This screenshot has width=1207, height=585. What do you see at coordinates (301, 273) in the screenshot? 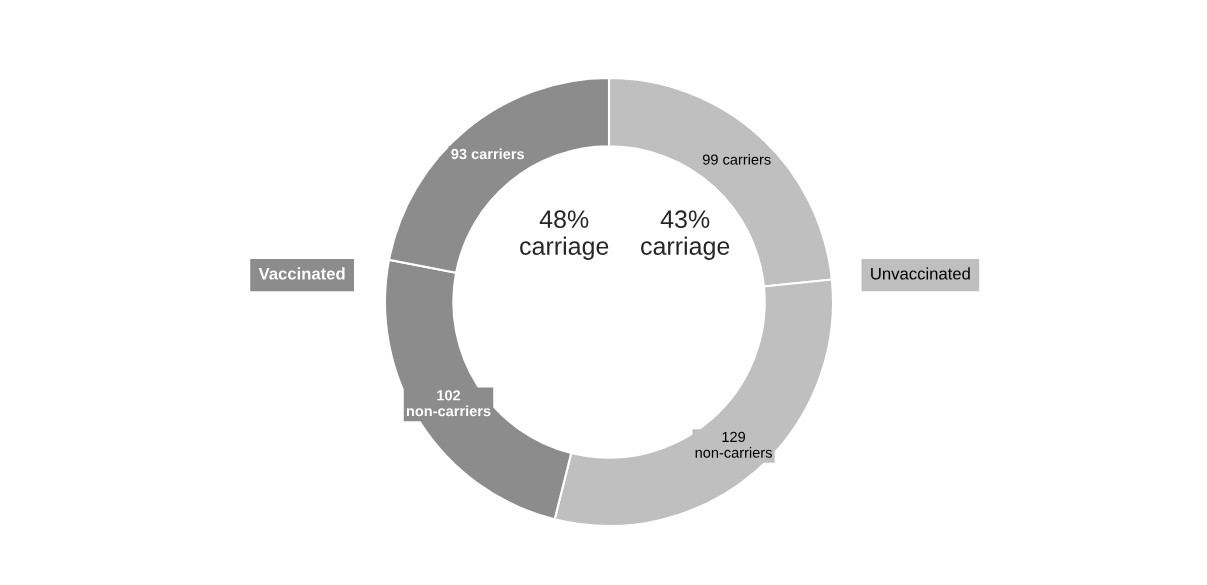
I see `text: Vaccinated` at bounding box center [301, 273].